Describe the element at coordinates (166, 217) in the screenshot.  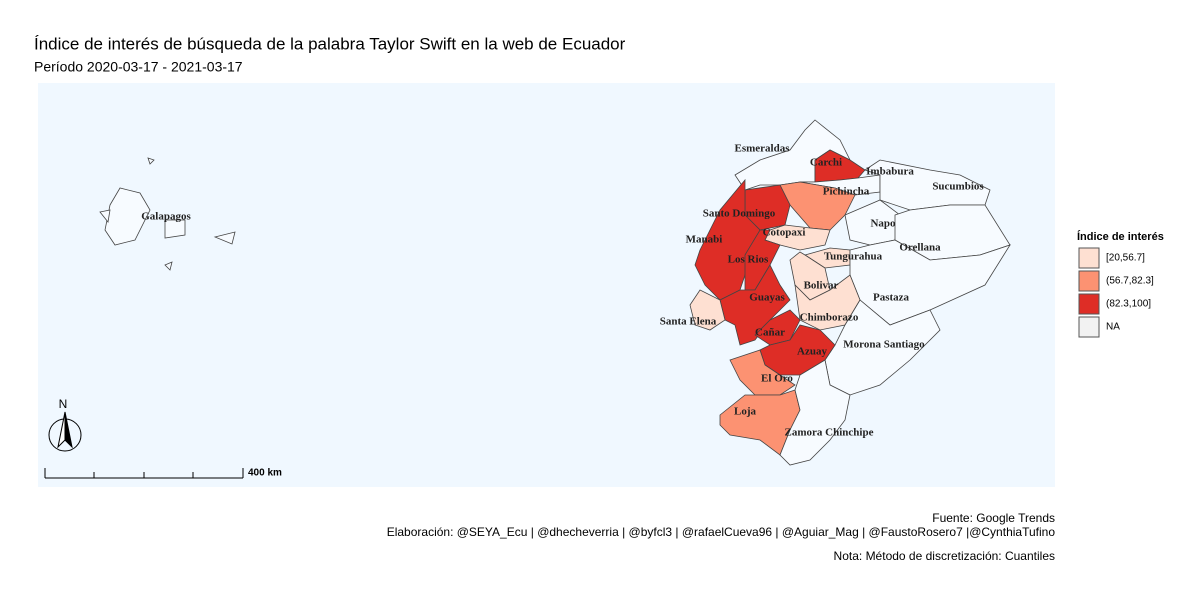
I see `region-label: Galapagos` at that location.